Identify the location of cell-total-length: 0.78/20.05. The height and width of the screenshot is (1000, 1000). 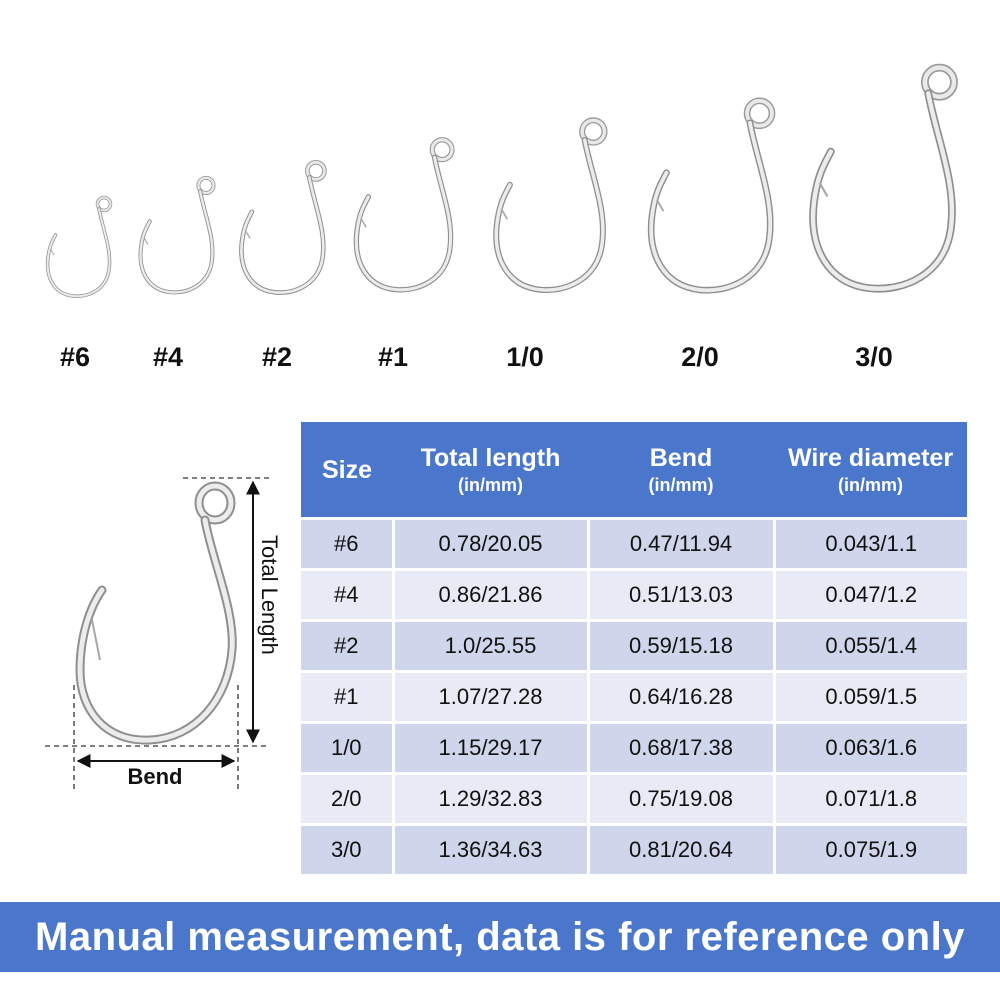
(490, 544).